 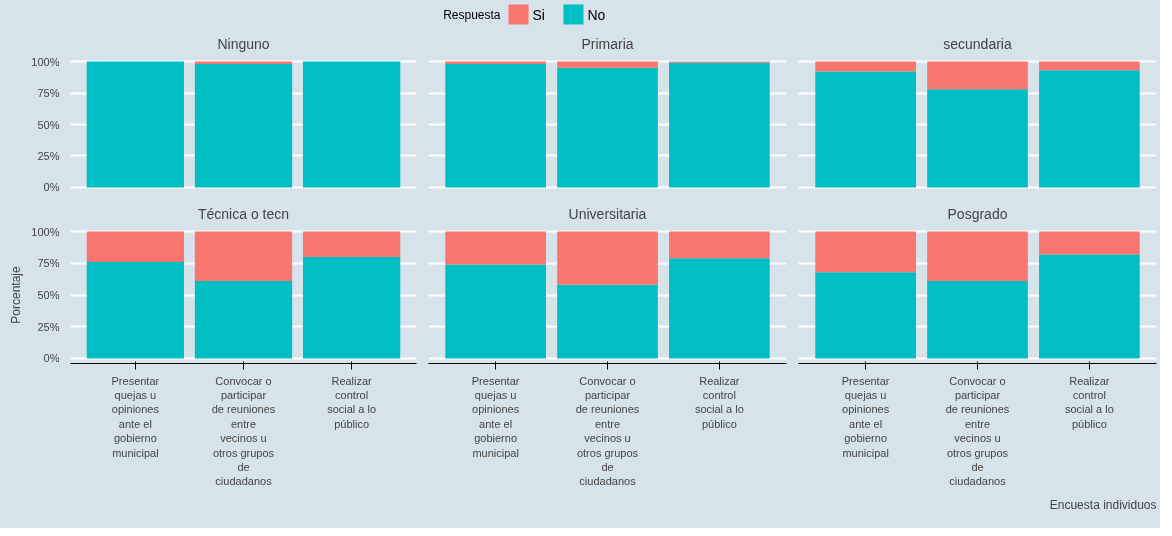 What do you see at coordinates (607, 43) in the screenshot?
I see `chart-title: Primaria` at bounding box center [607, 43].